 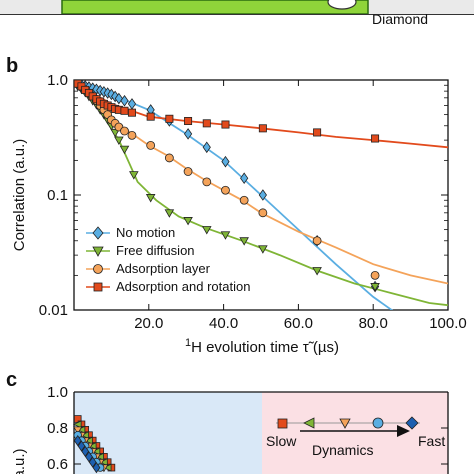 I want to click on y-tick-label-b: 1.0, so click(x=57, y=80).